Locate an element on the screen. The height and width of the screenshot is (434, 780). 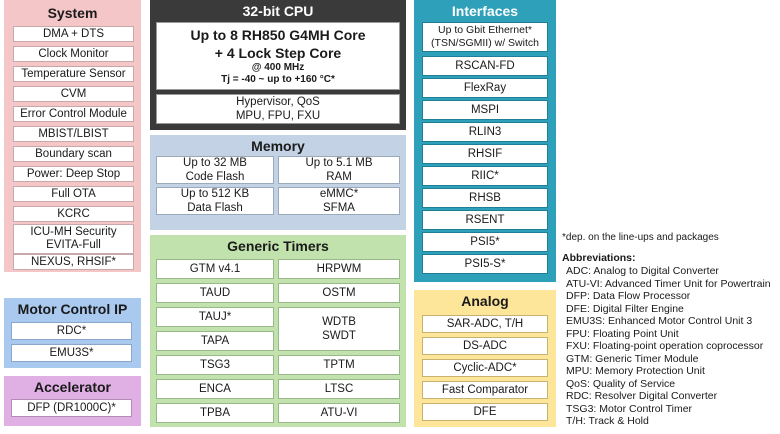
cpu-features-line-1: Hypervisor, QoS is located at coordinates (278, 102).